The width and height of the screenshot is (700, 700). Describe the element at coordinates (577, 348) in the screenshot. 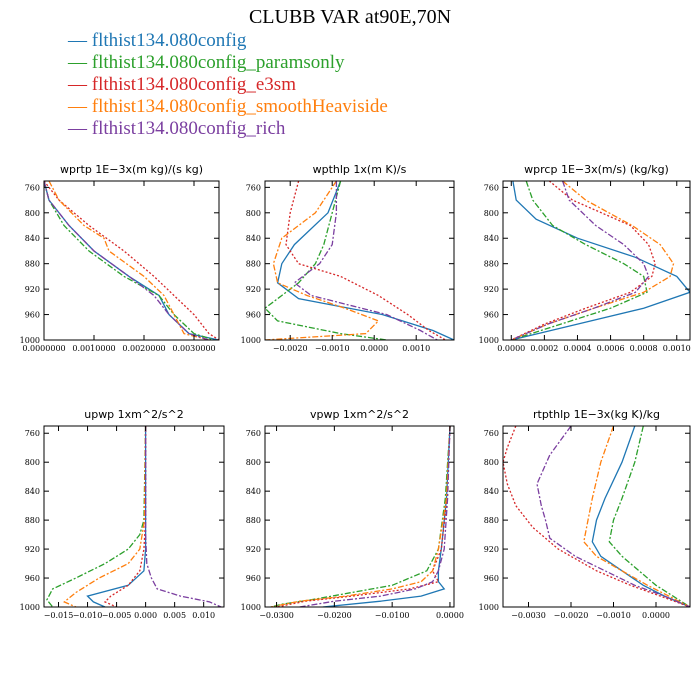

I see `x-tick-label: 0.0004` at that location.